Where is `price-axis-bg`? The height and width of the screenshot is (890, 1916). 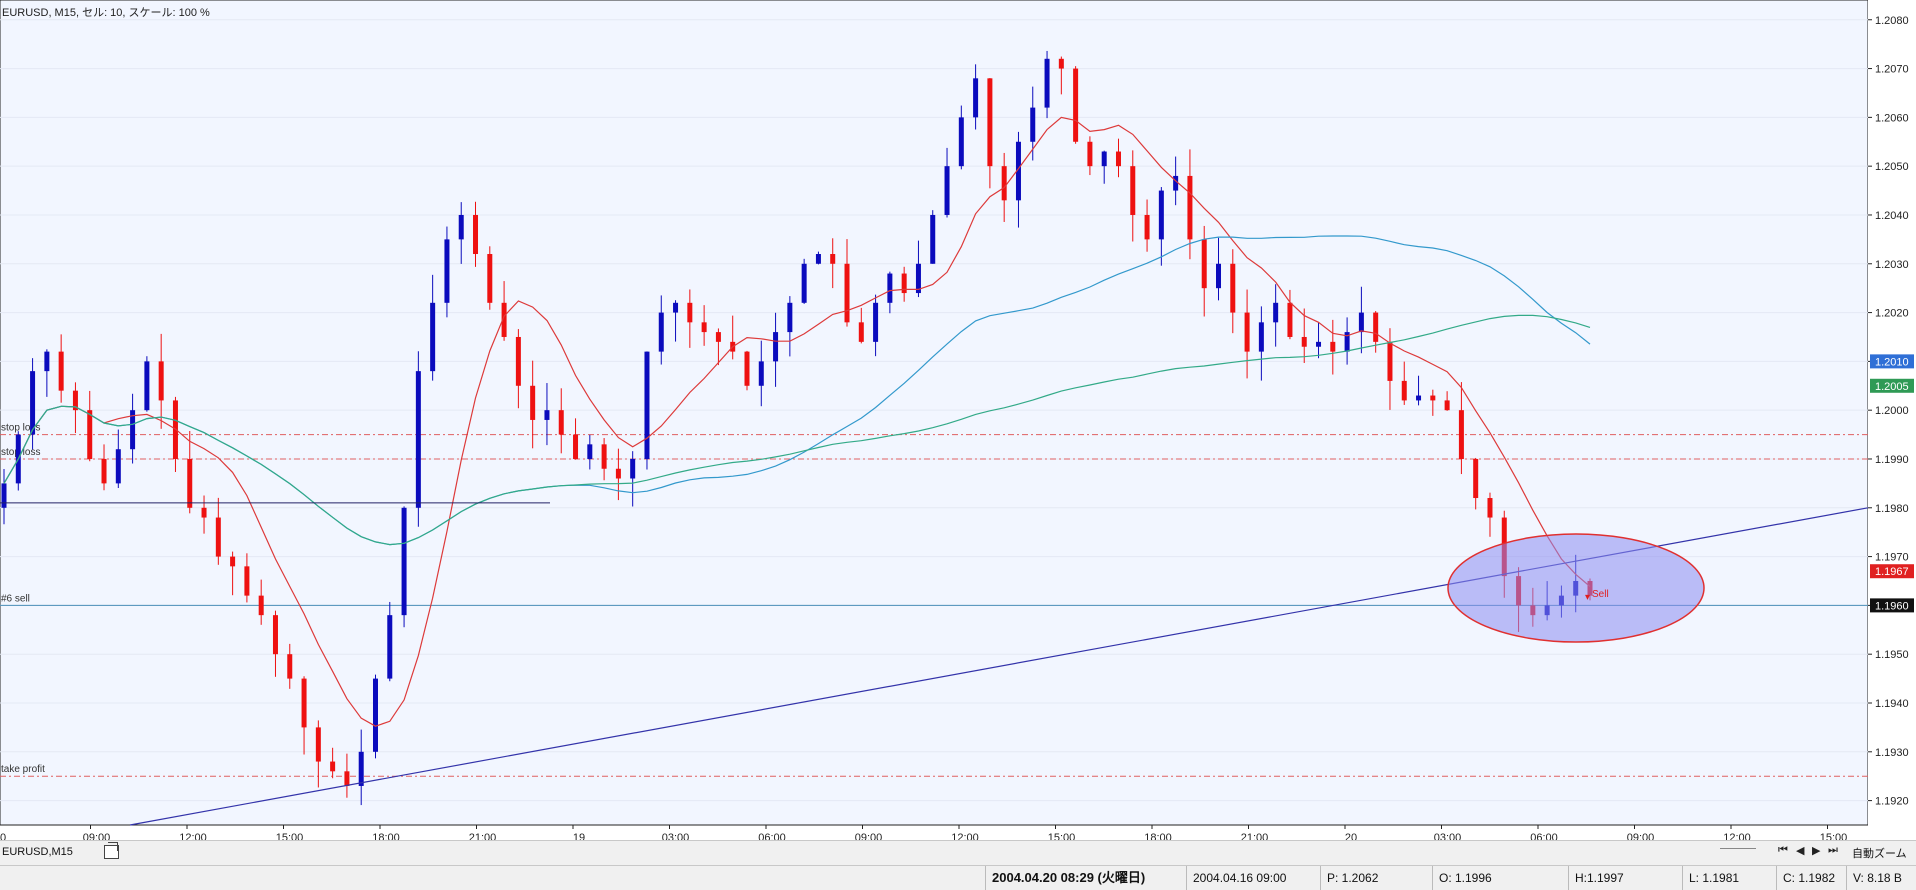
price-axis-bg is located at coordinates (1892, 425).